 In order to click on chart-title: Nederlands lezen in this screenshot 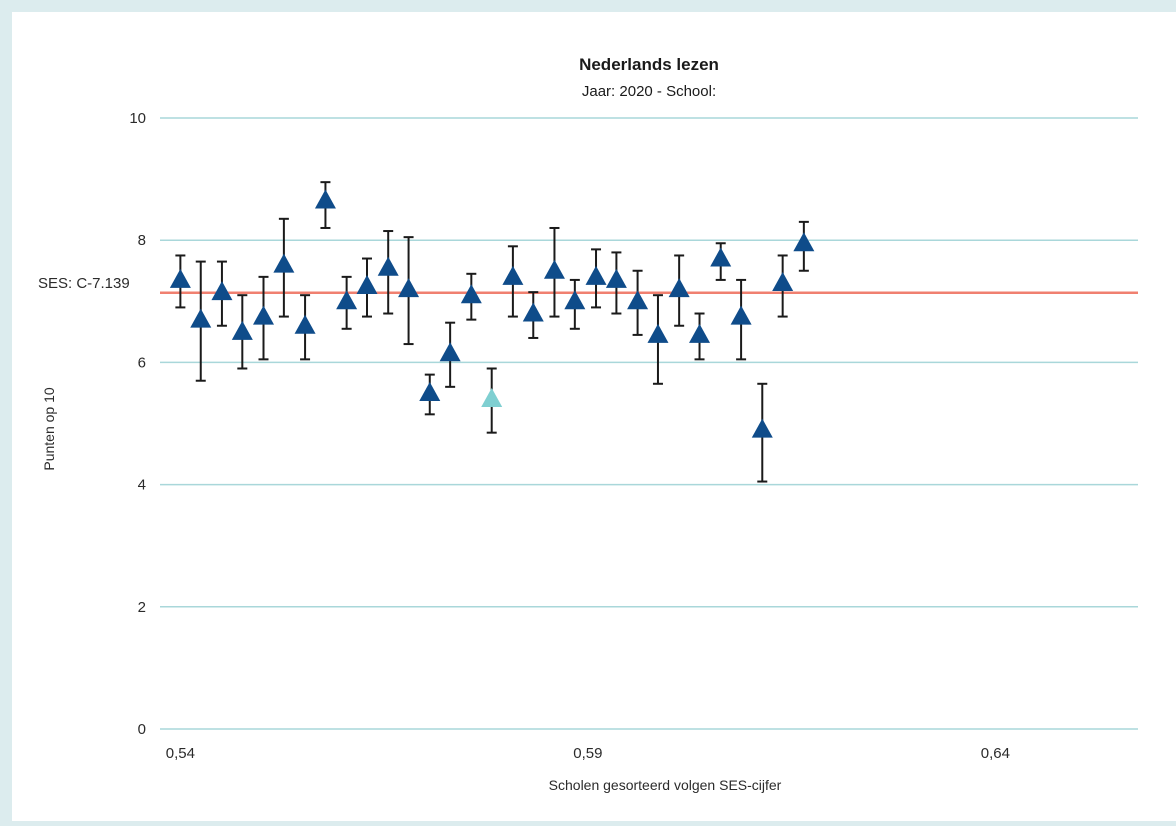, I will do `click(649, 64)`.